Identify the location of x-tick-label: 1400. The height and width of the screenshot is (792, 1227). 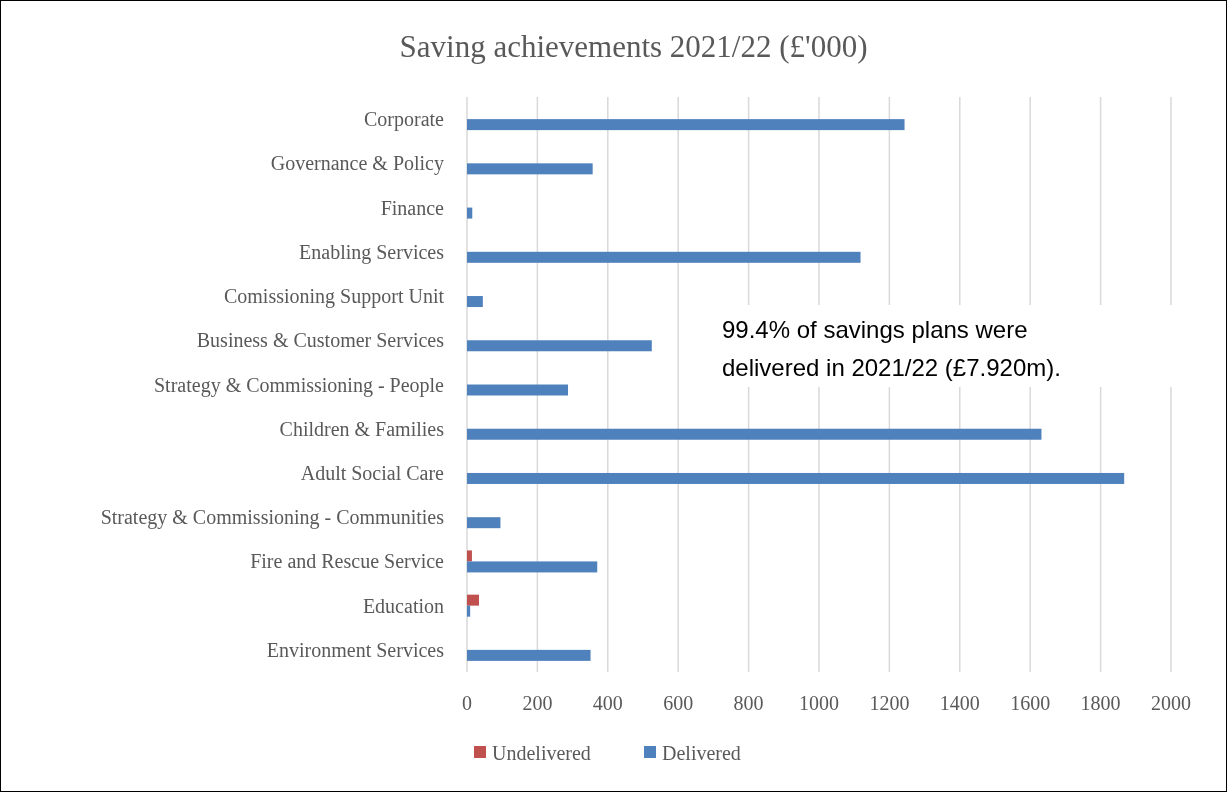
(959, 703).